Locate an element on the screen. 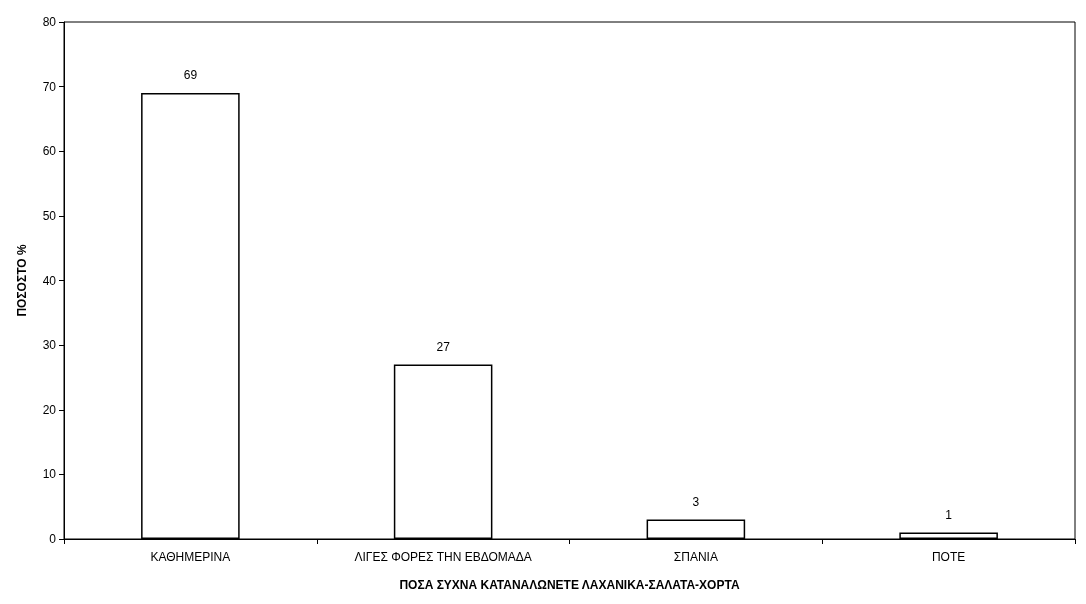 Image resolution: width=1086 pixels, height=604 pixels. y-tick-label: 0 is located at coordinates (53, 539).